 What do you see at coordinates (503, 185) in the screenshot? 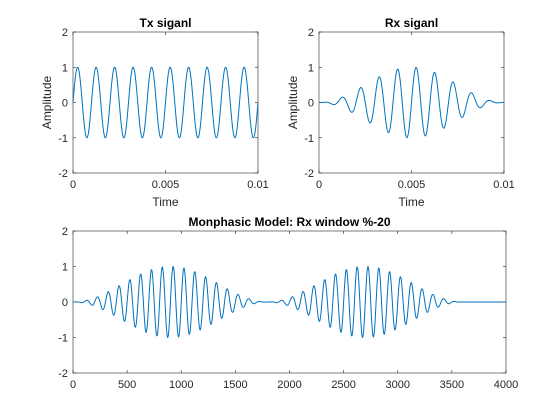
I see `rx-x-tick-label: 0.01` at bounding box center [503, 185].